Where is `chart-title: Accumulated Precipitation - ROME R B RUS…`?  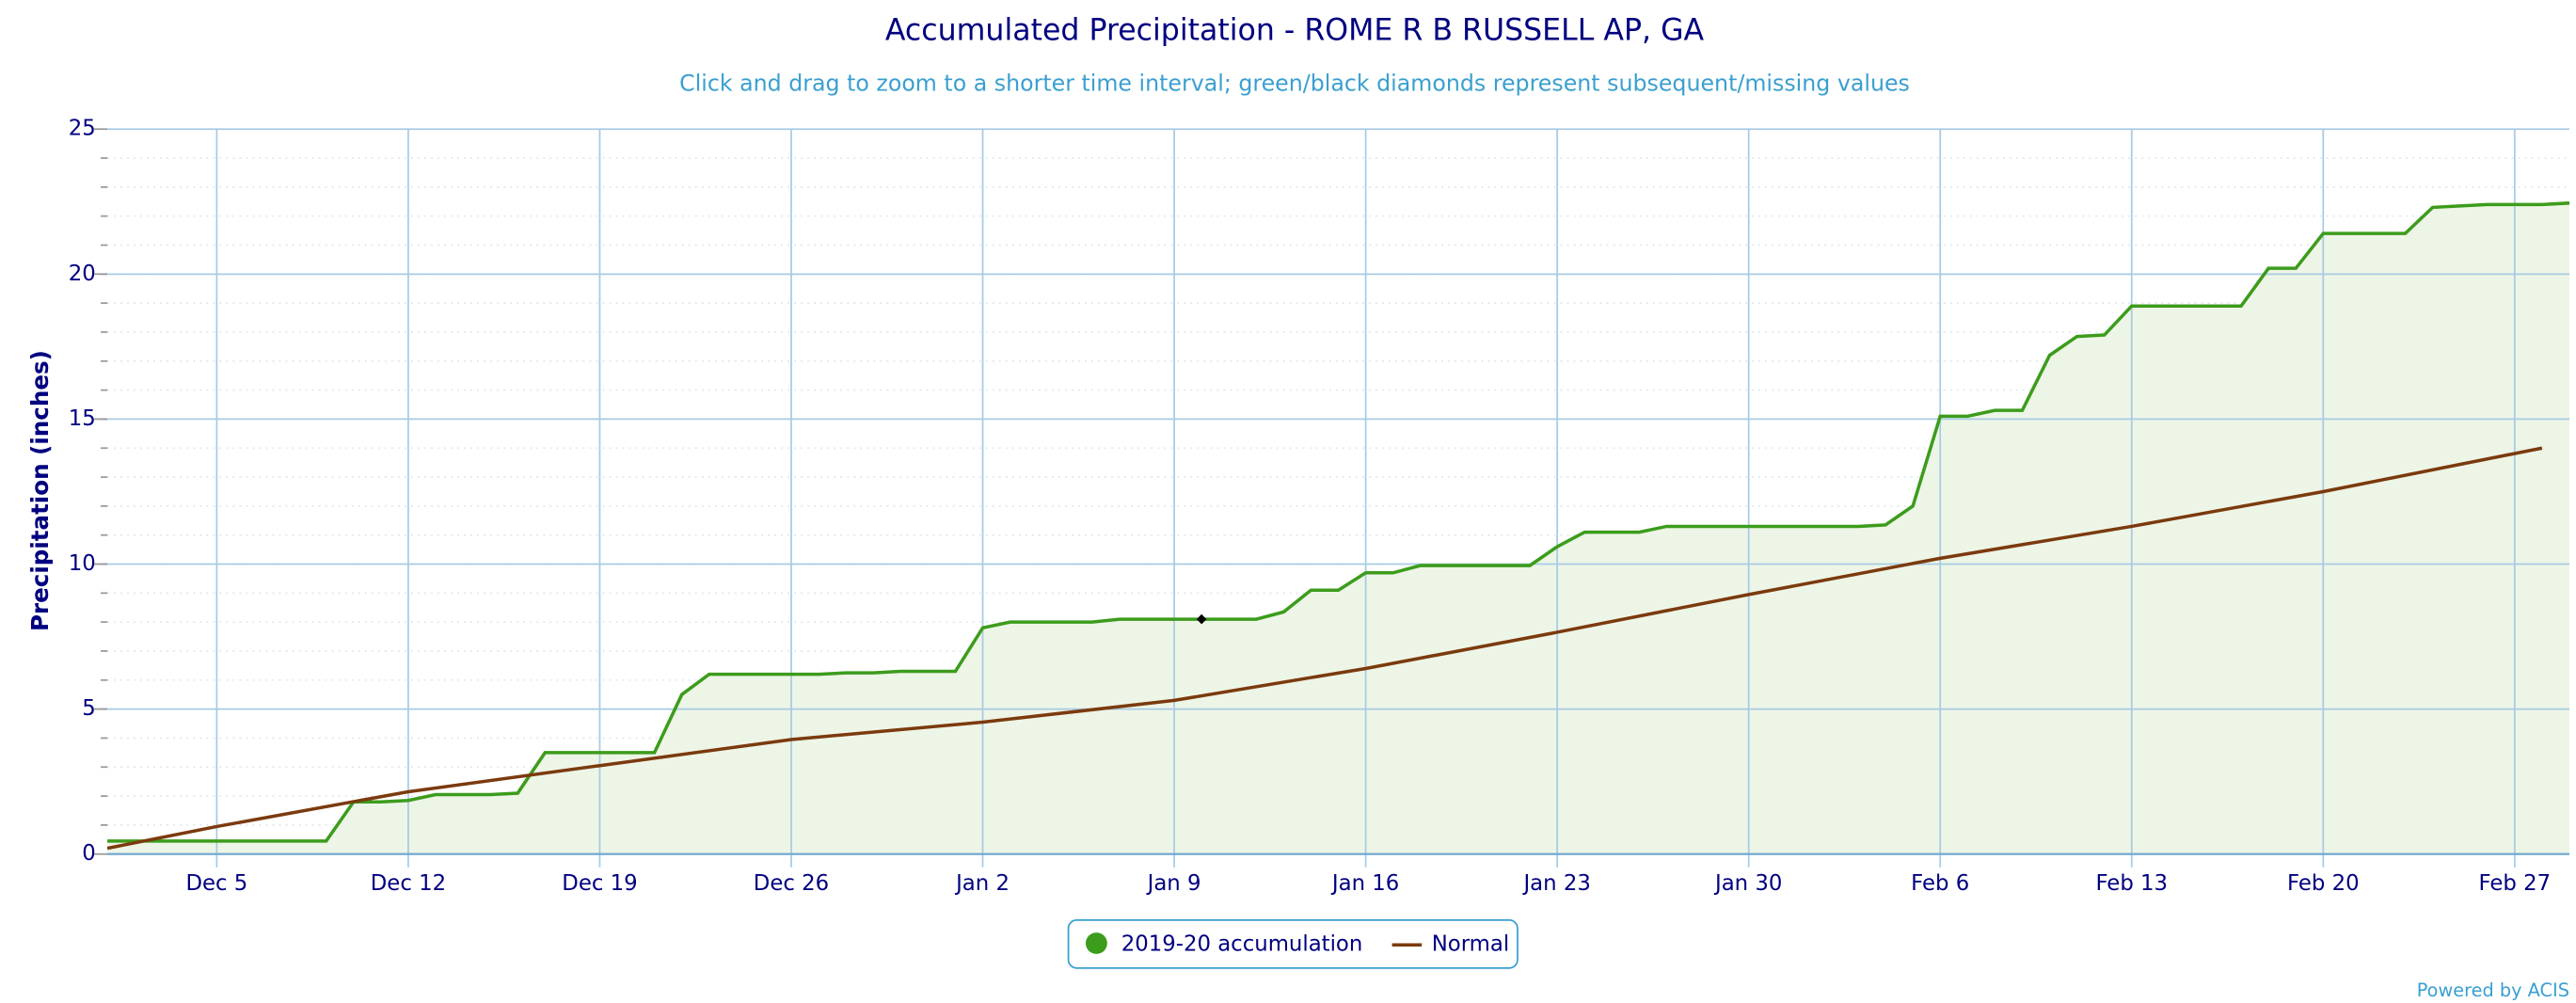 chart-title: Accumulated Precipitation - ROME R B RUS… is located at coordinates (1295, 31).